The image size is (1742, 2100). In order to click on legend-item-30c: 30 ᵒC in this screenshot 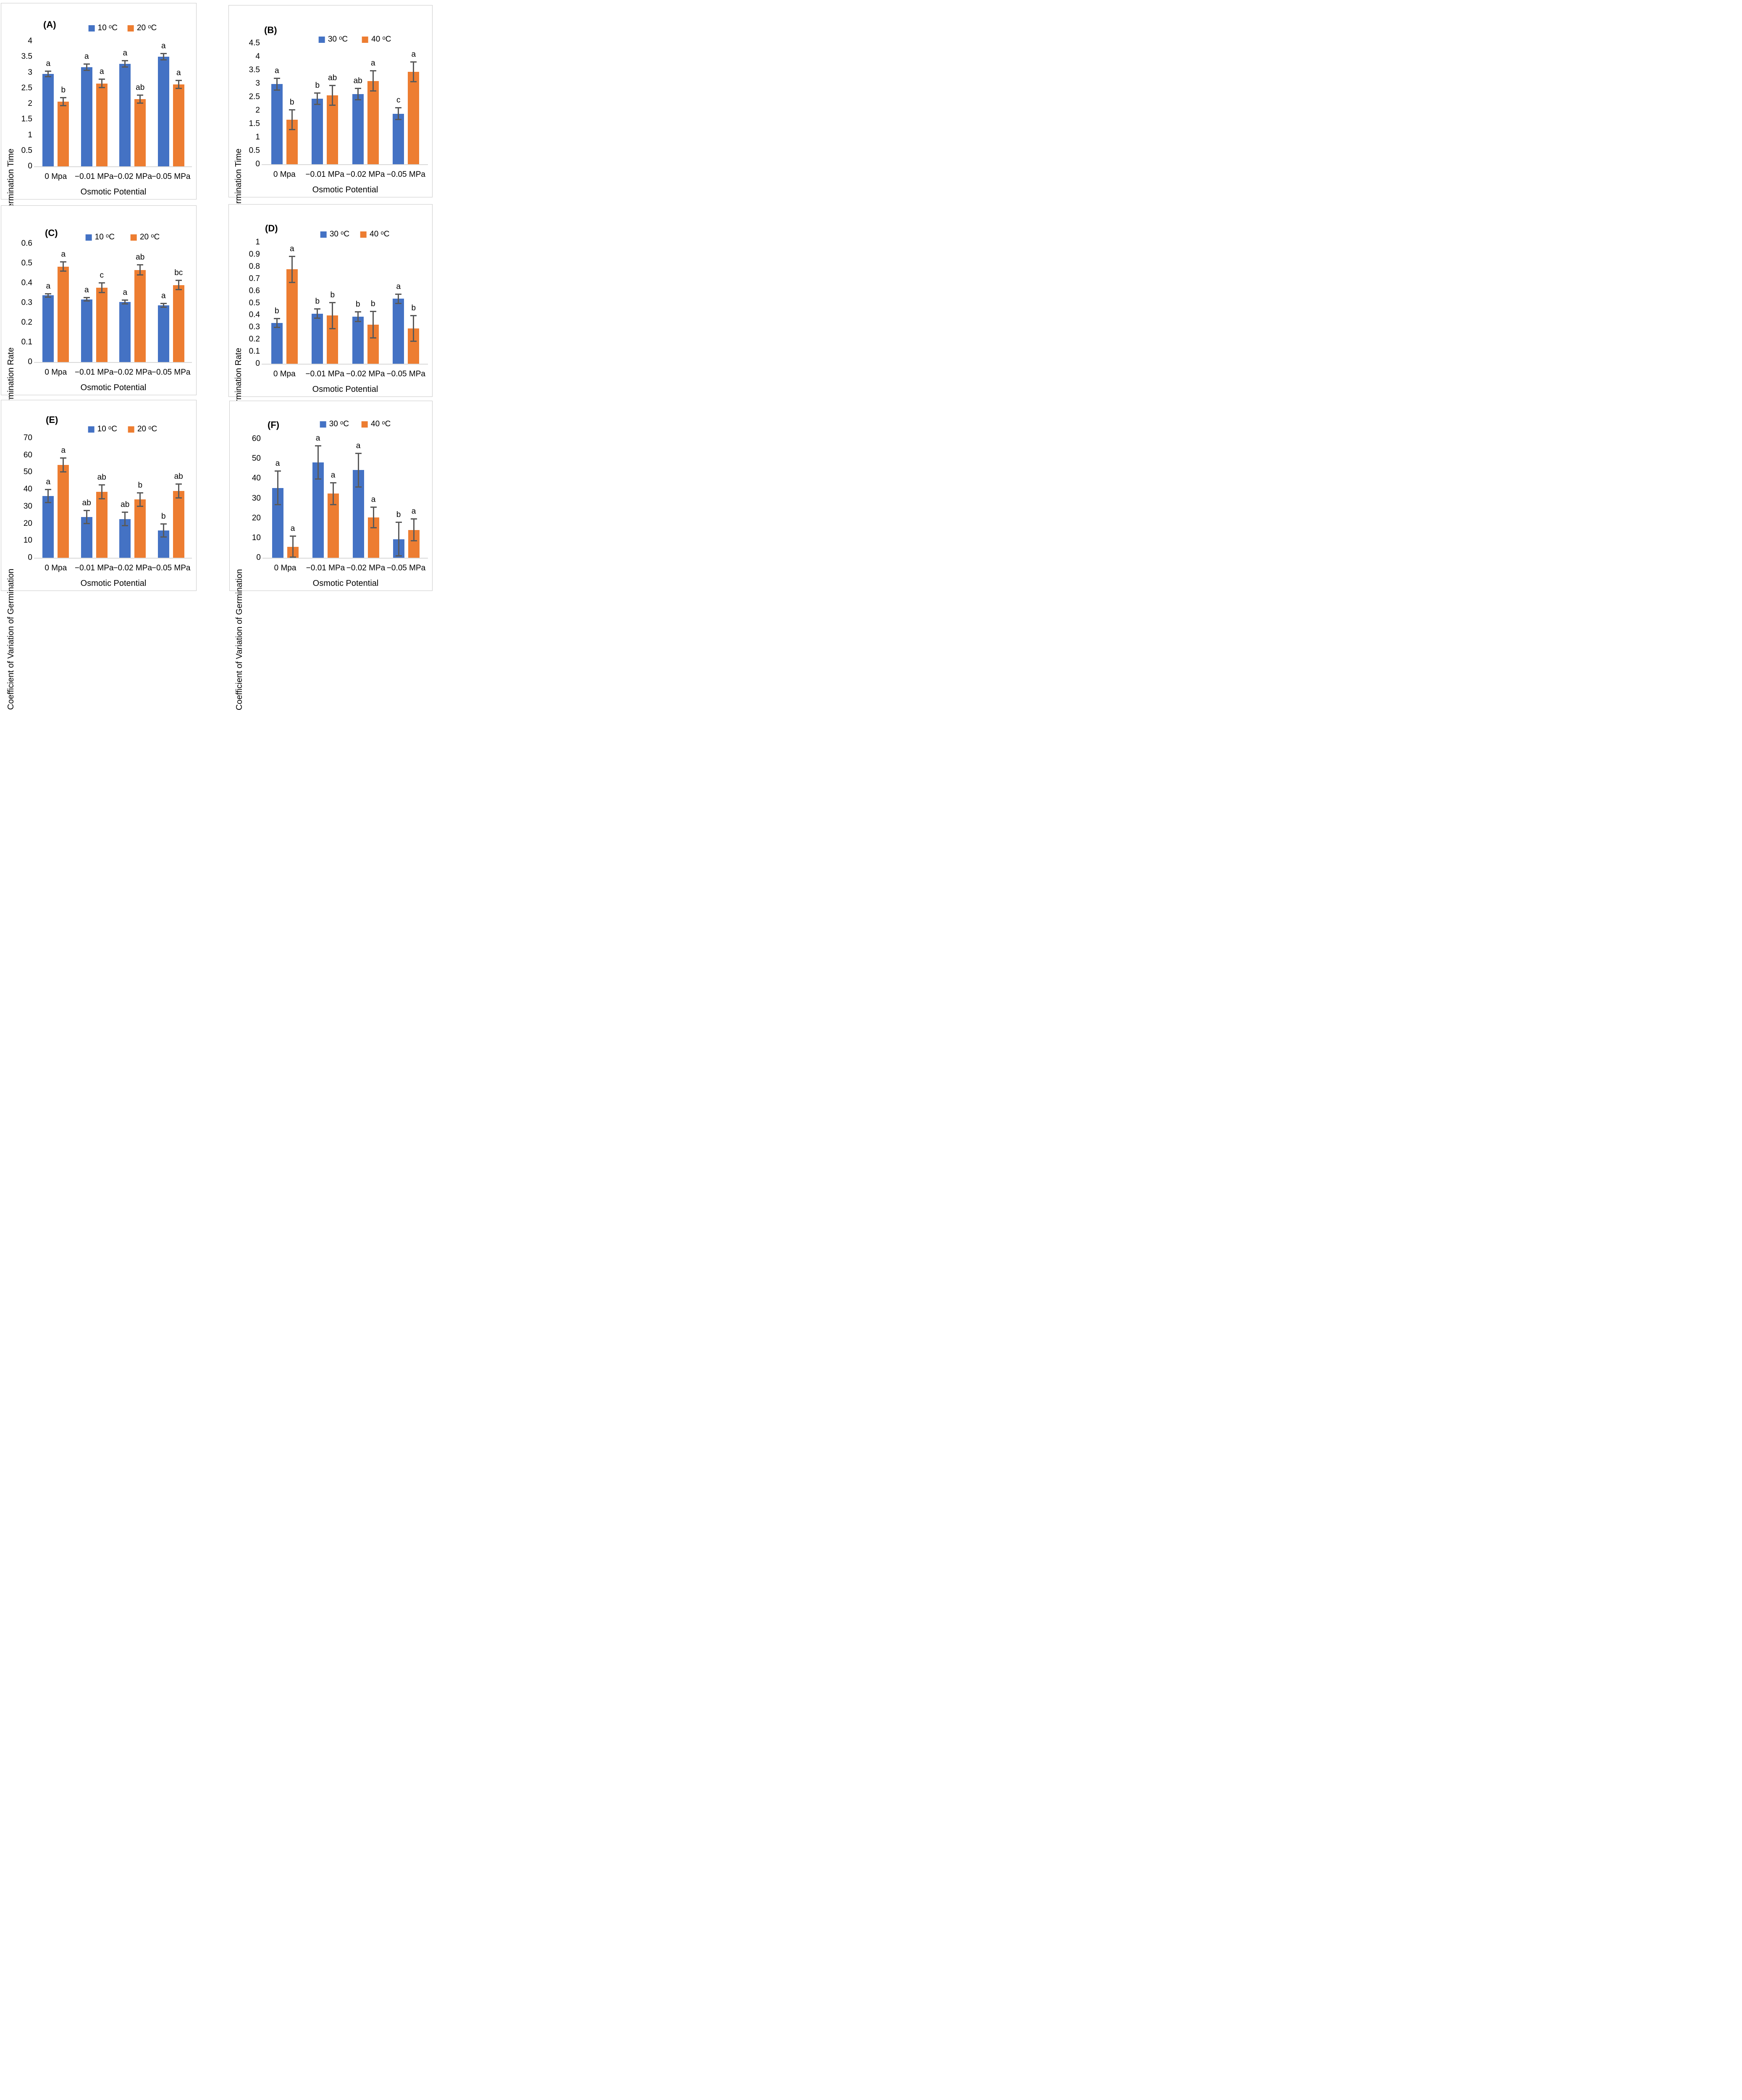, I will do `click(334, 424)`.